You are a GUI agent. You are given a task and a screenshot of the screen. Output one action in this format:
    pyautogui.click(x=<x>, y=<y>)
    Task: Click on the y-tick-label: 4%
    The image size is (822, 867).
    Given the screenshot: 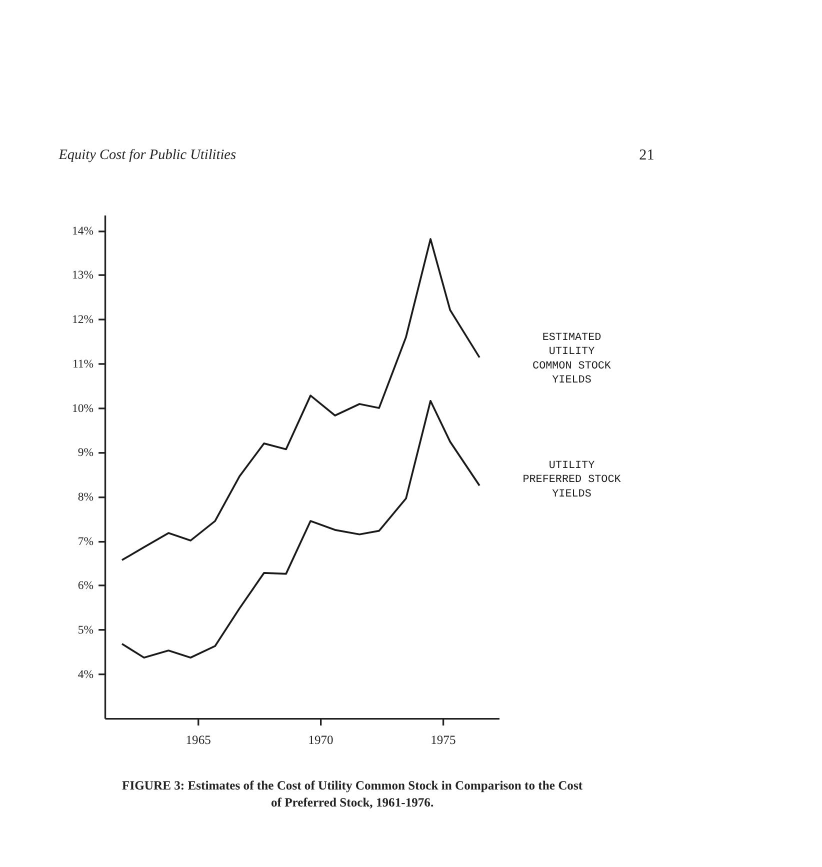 What is the action you would take?
    pyautogui.click(x=86, y=674)
    